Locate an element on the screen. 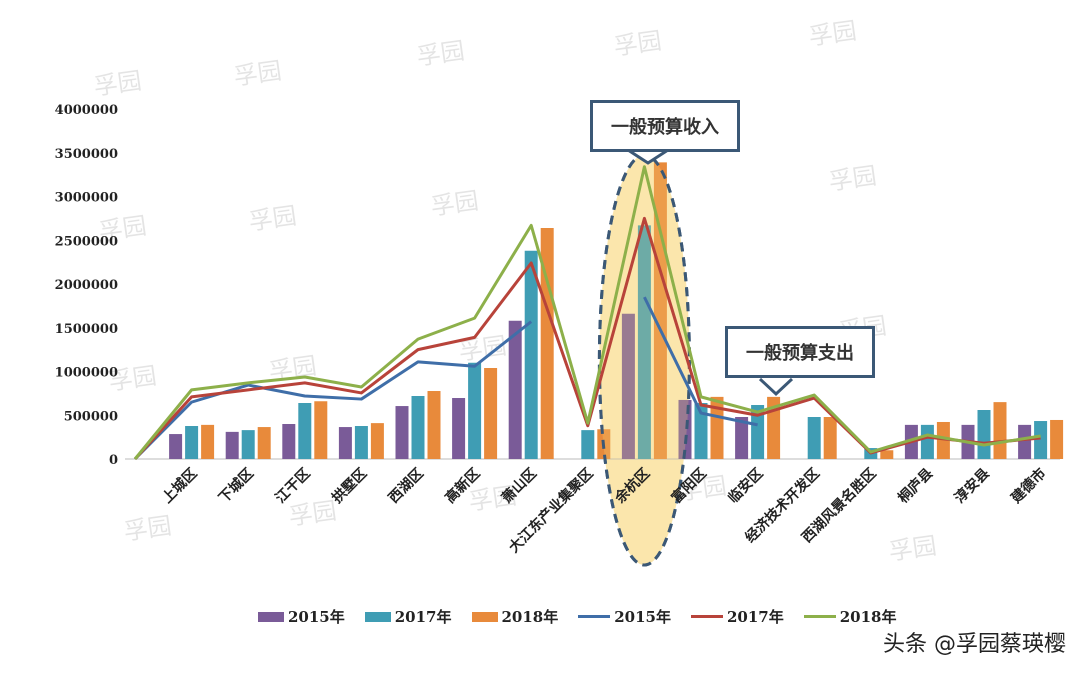 Image resolution: width=1080 pixels, height=676 pixels. bar-2015年-富阳区 is located at coordinates (685, 429).